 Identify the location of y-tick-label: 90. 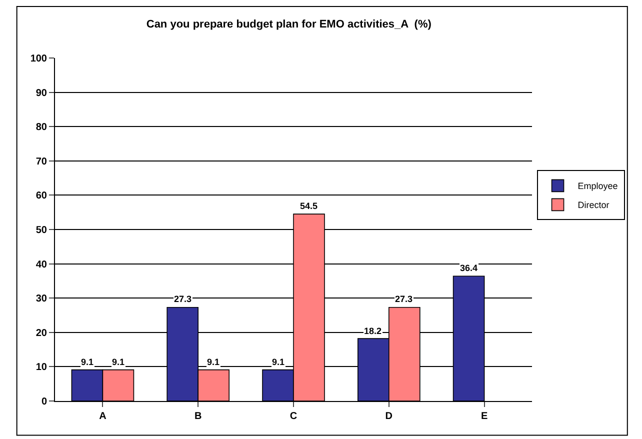
(42, 93).